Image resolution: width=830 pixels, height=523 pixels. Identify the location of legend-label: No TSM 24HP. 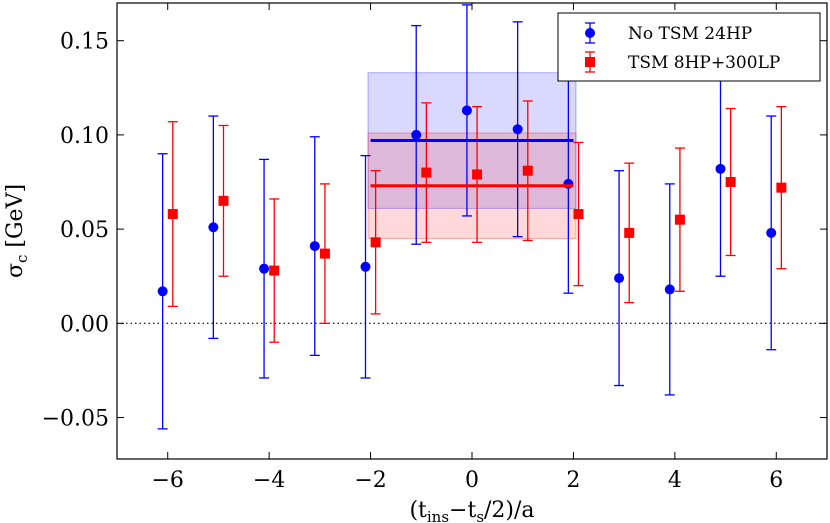
(690, 34).